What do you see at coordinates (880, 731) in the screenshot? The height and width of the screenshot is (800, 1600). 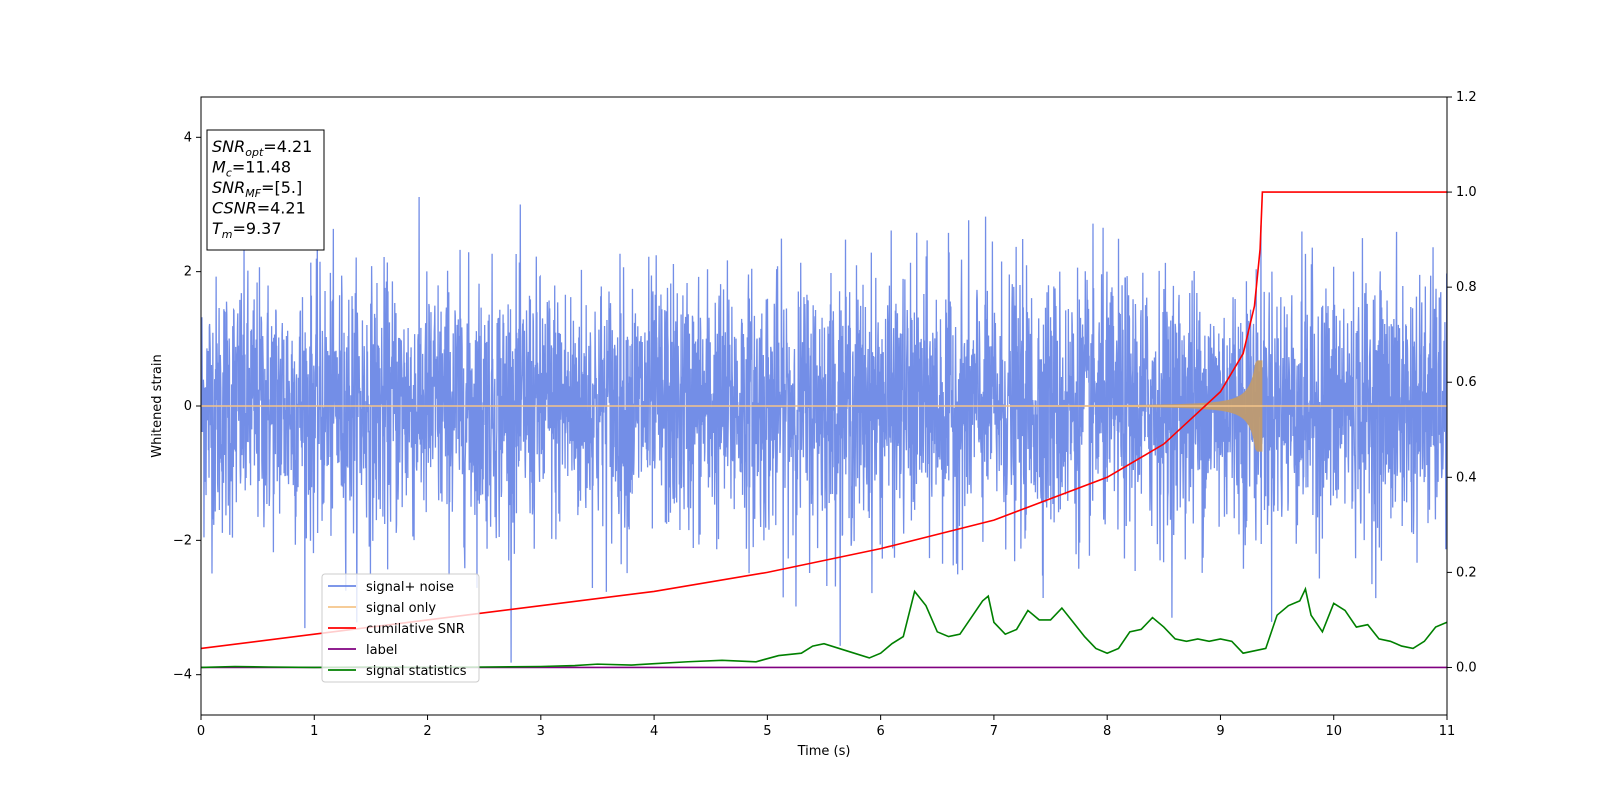 I see `x-tick-label: 6` at bounding box center [880, 731].